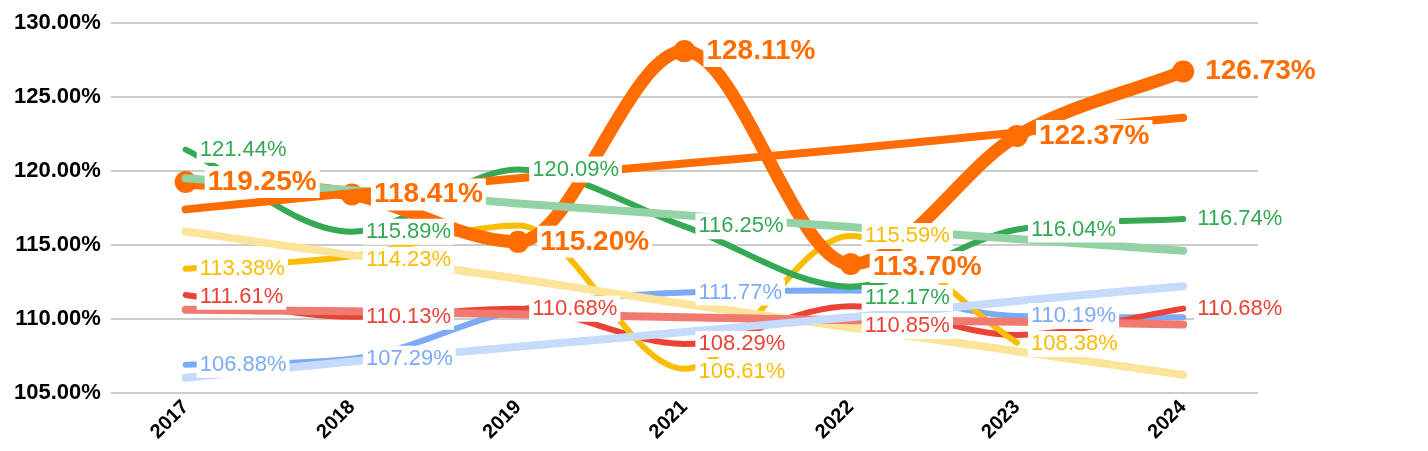 This screenshot has height=451, width=1428. Describe the element at coordinates (408, 258) in the screenshot. I see `data-label: 114.23%` at that location.